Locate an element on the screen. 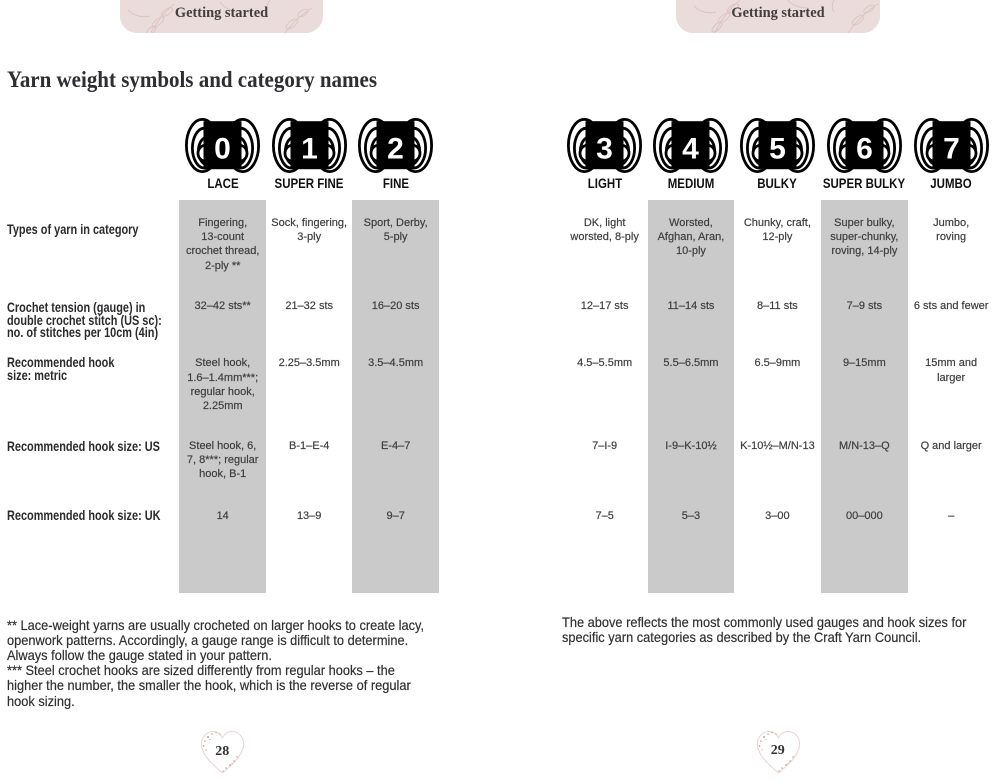 Image resolution: width=1000 pixels, height=781 pixels. svg-text: 4 is located at coordinates (691, 148).